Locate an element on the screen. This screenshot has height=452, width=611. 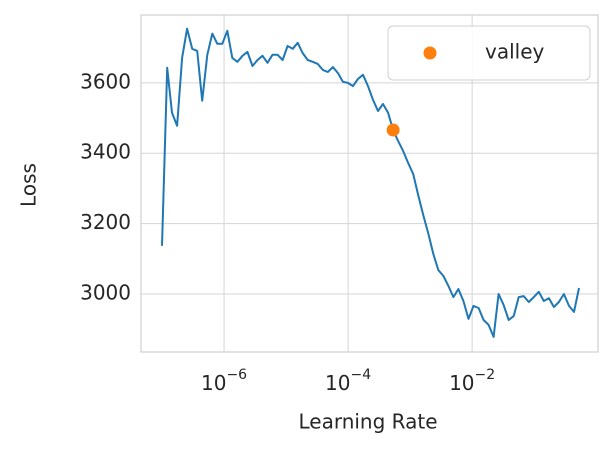
x-tick-label: 10⁻² is located at coordinates (472, 381).